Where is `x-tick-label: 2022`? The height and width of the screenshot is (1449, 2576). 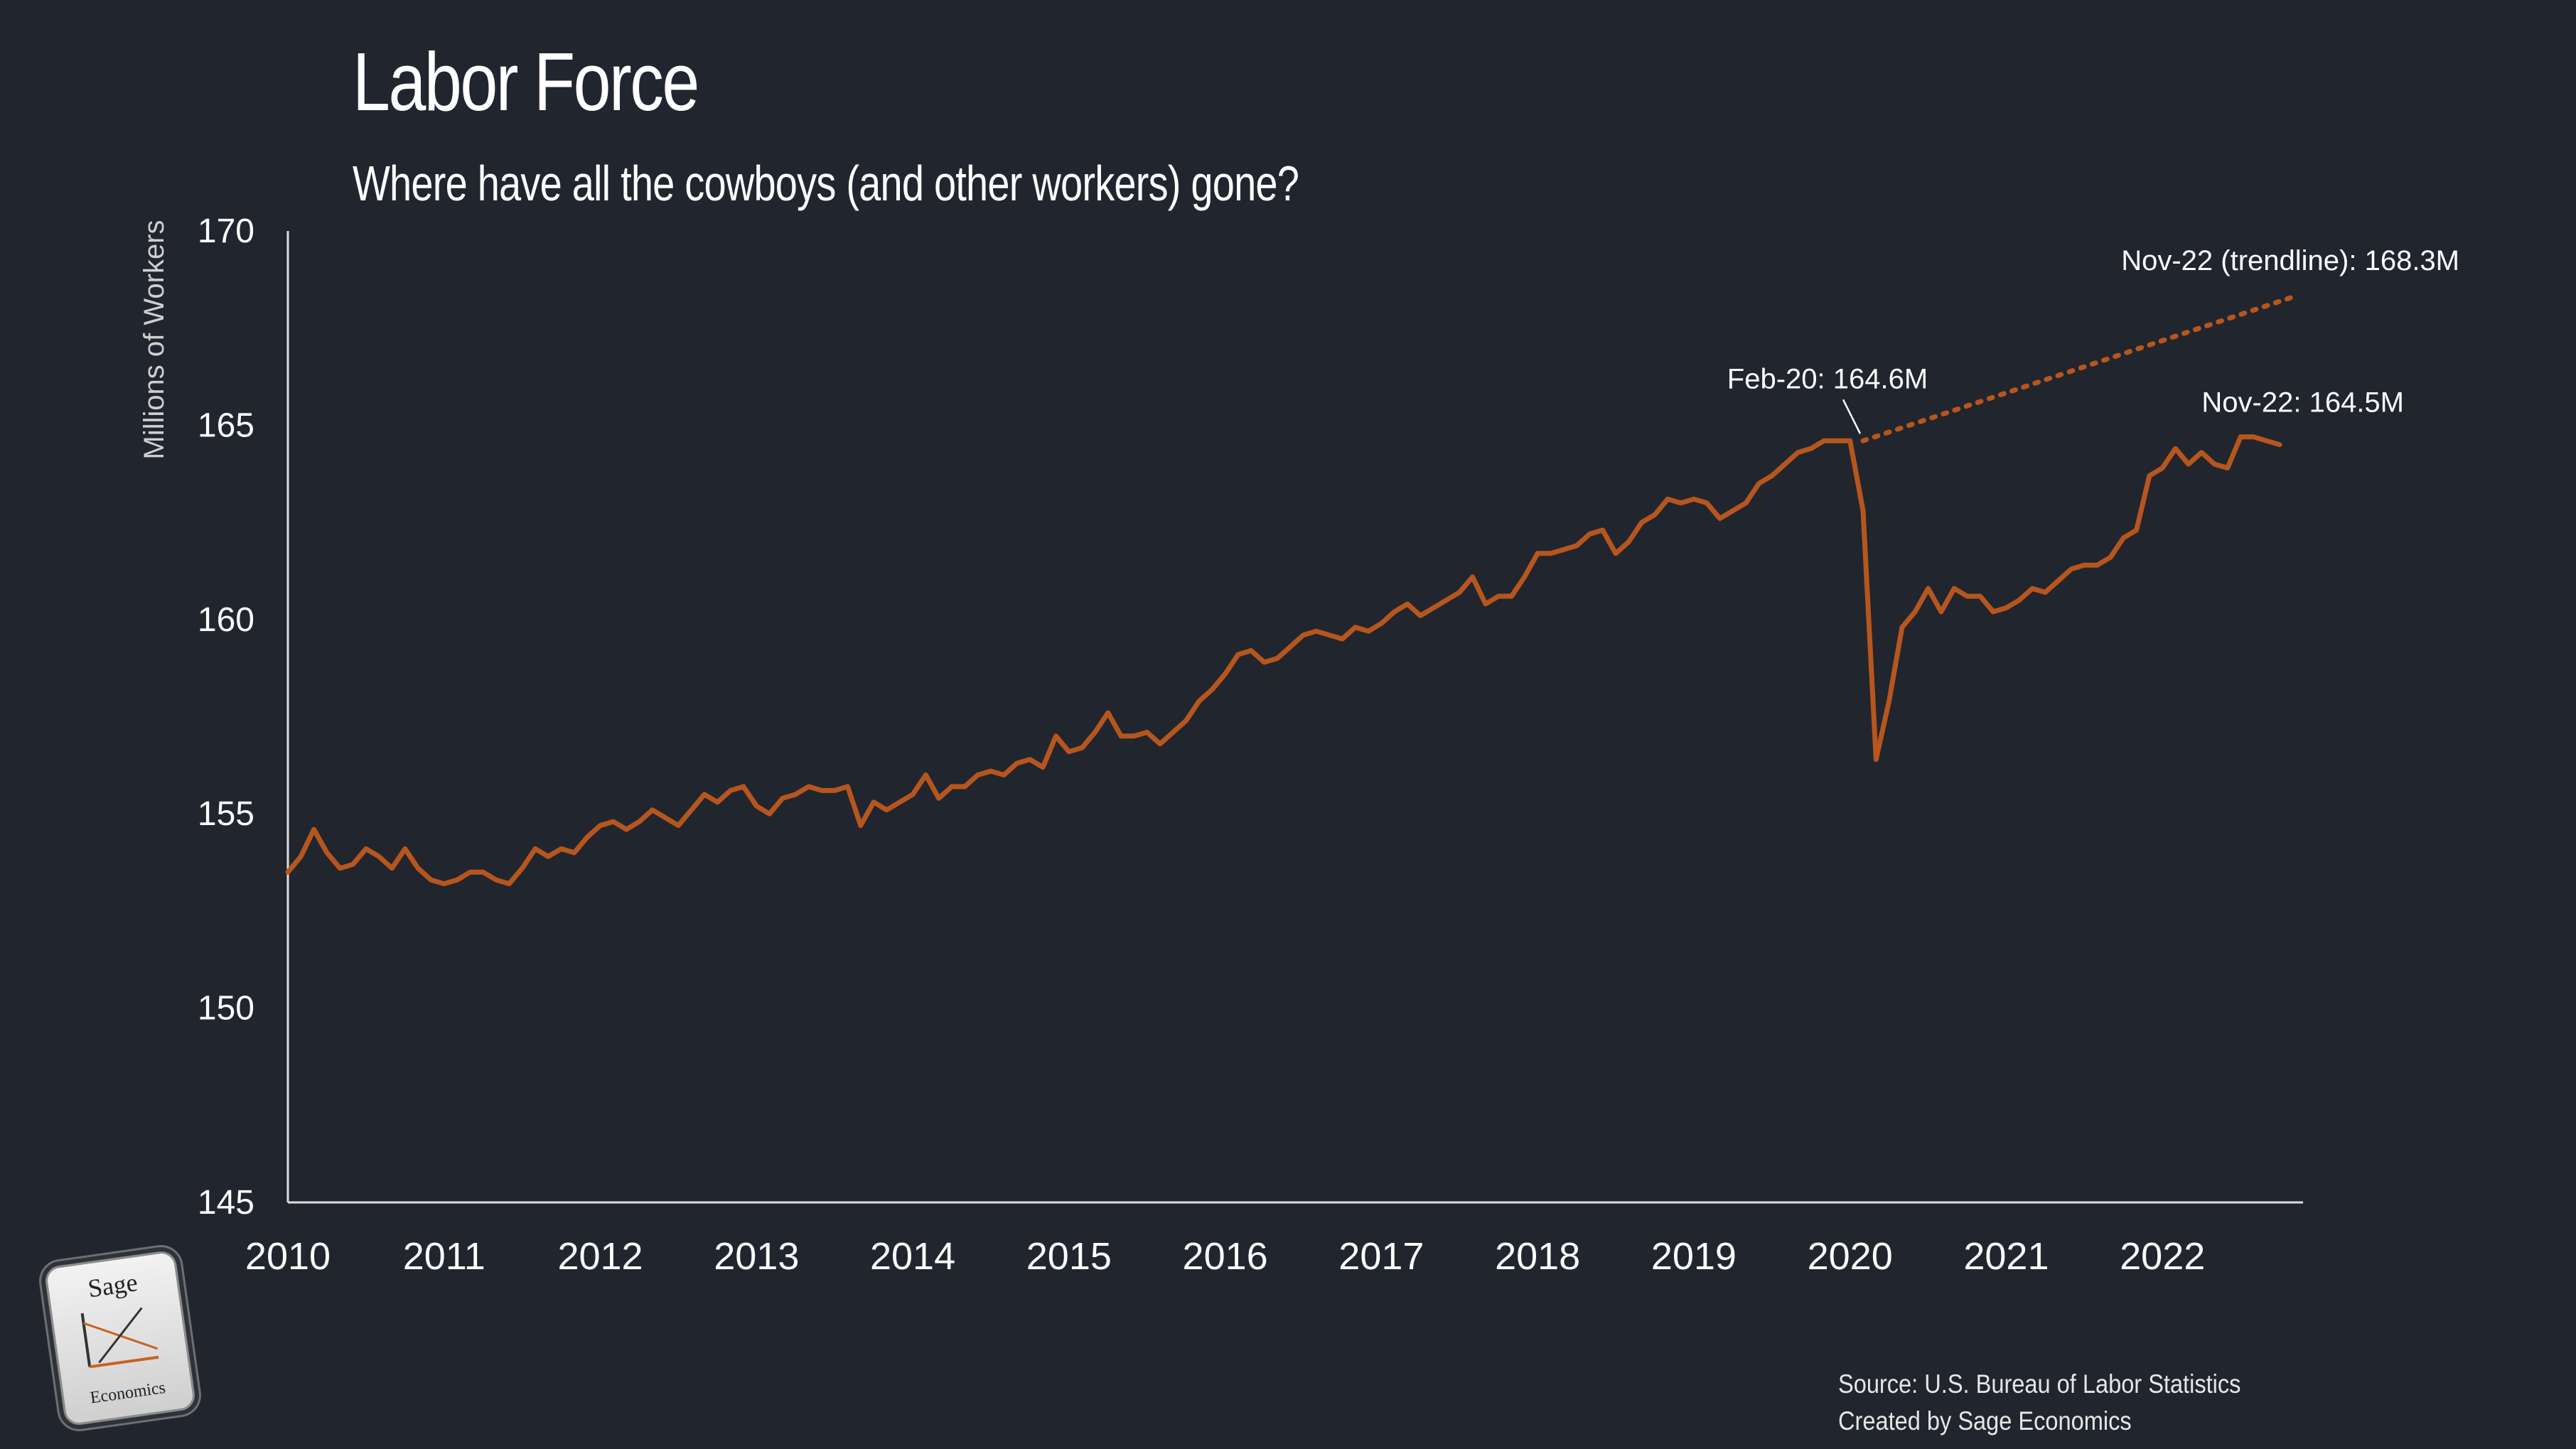 x-tick-label: 2022 is located at coordinates (2162, 1256).